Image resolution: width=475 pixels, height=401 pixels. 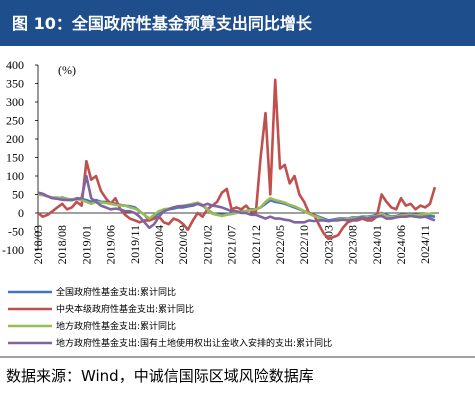 I want to click on legend-label: 全国政府性基金支出:累计同比, so click(x=116, y=292).